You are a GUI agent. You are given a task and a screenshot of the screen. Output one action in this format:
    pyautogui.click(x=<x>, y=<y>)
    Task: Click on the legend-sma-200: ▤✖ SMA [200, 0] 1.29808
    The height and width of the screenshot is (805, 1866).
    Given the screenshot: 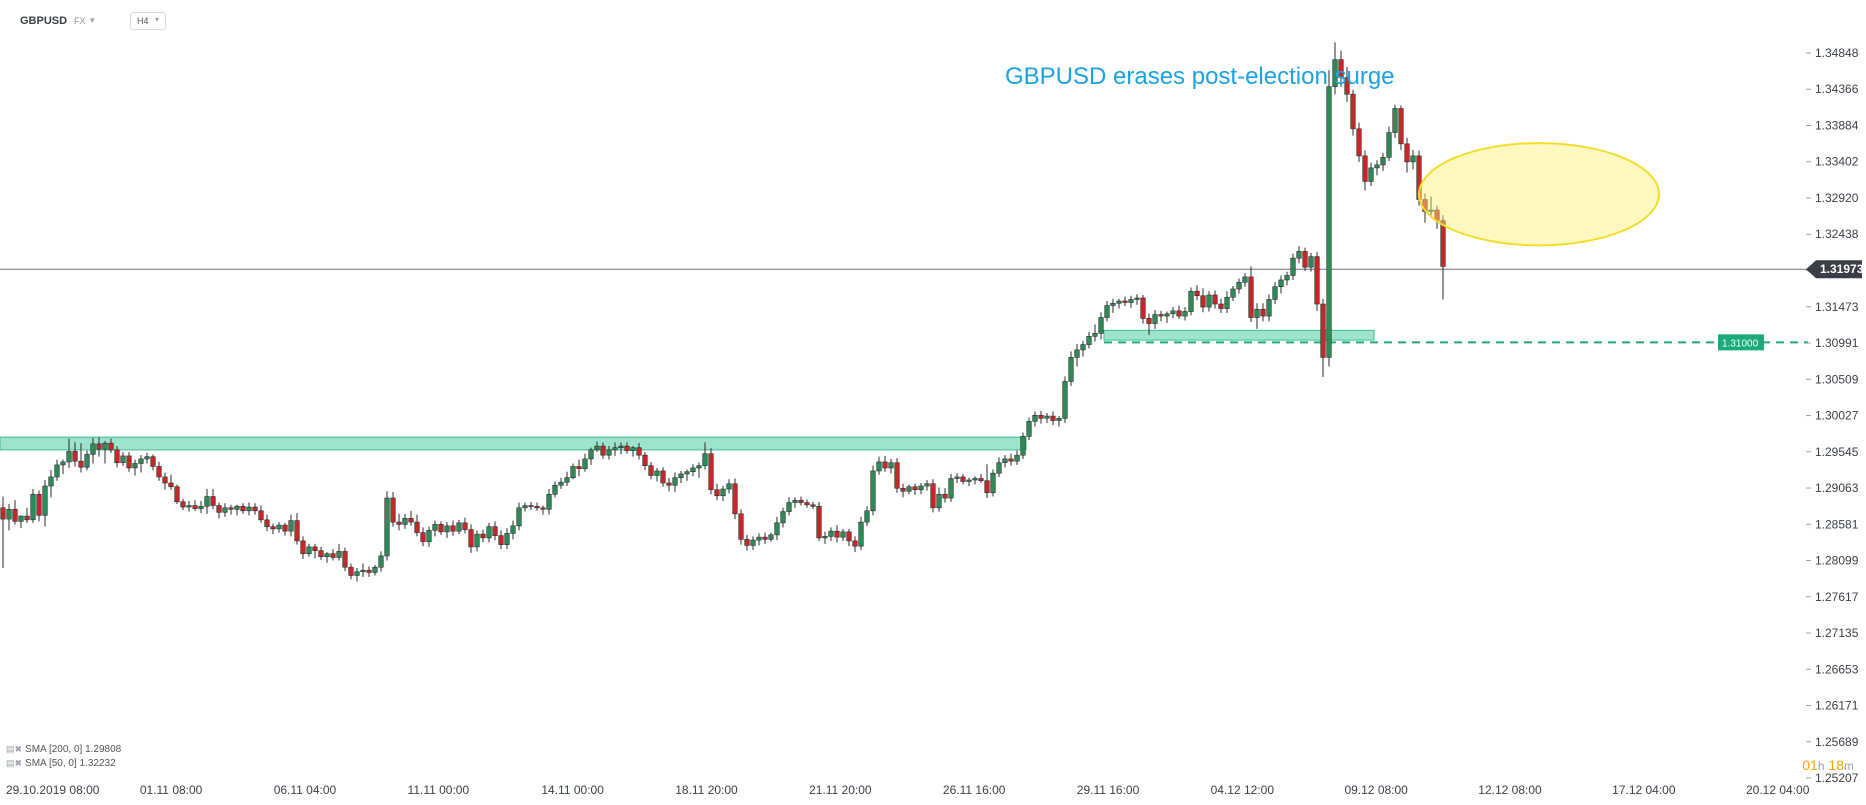 What is the action you would take?
    pyautogui.click(x=63, y=749)
    